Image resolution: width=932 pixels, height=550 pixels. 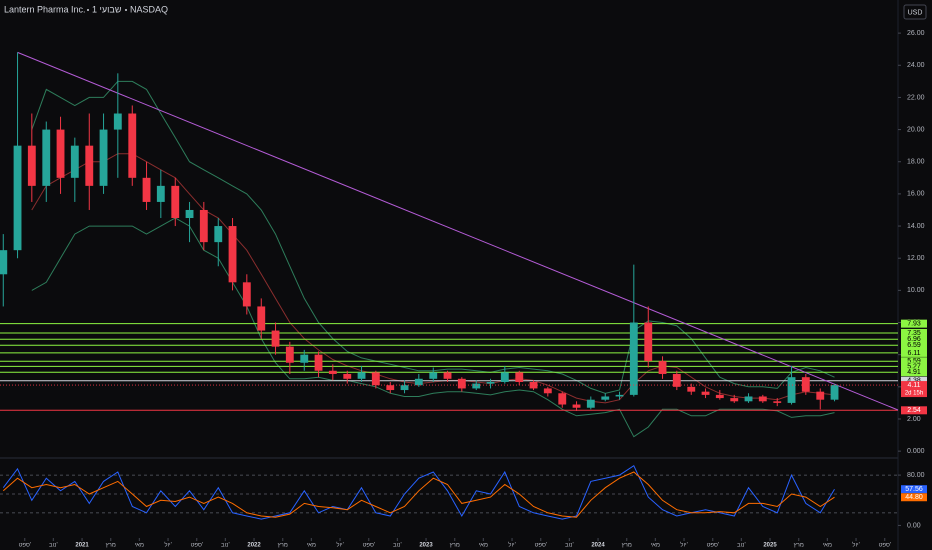 I want to click on exchange: NASDAQ, so click(x=149, y=9).